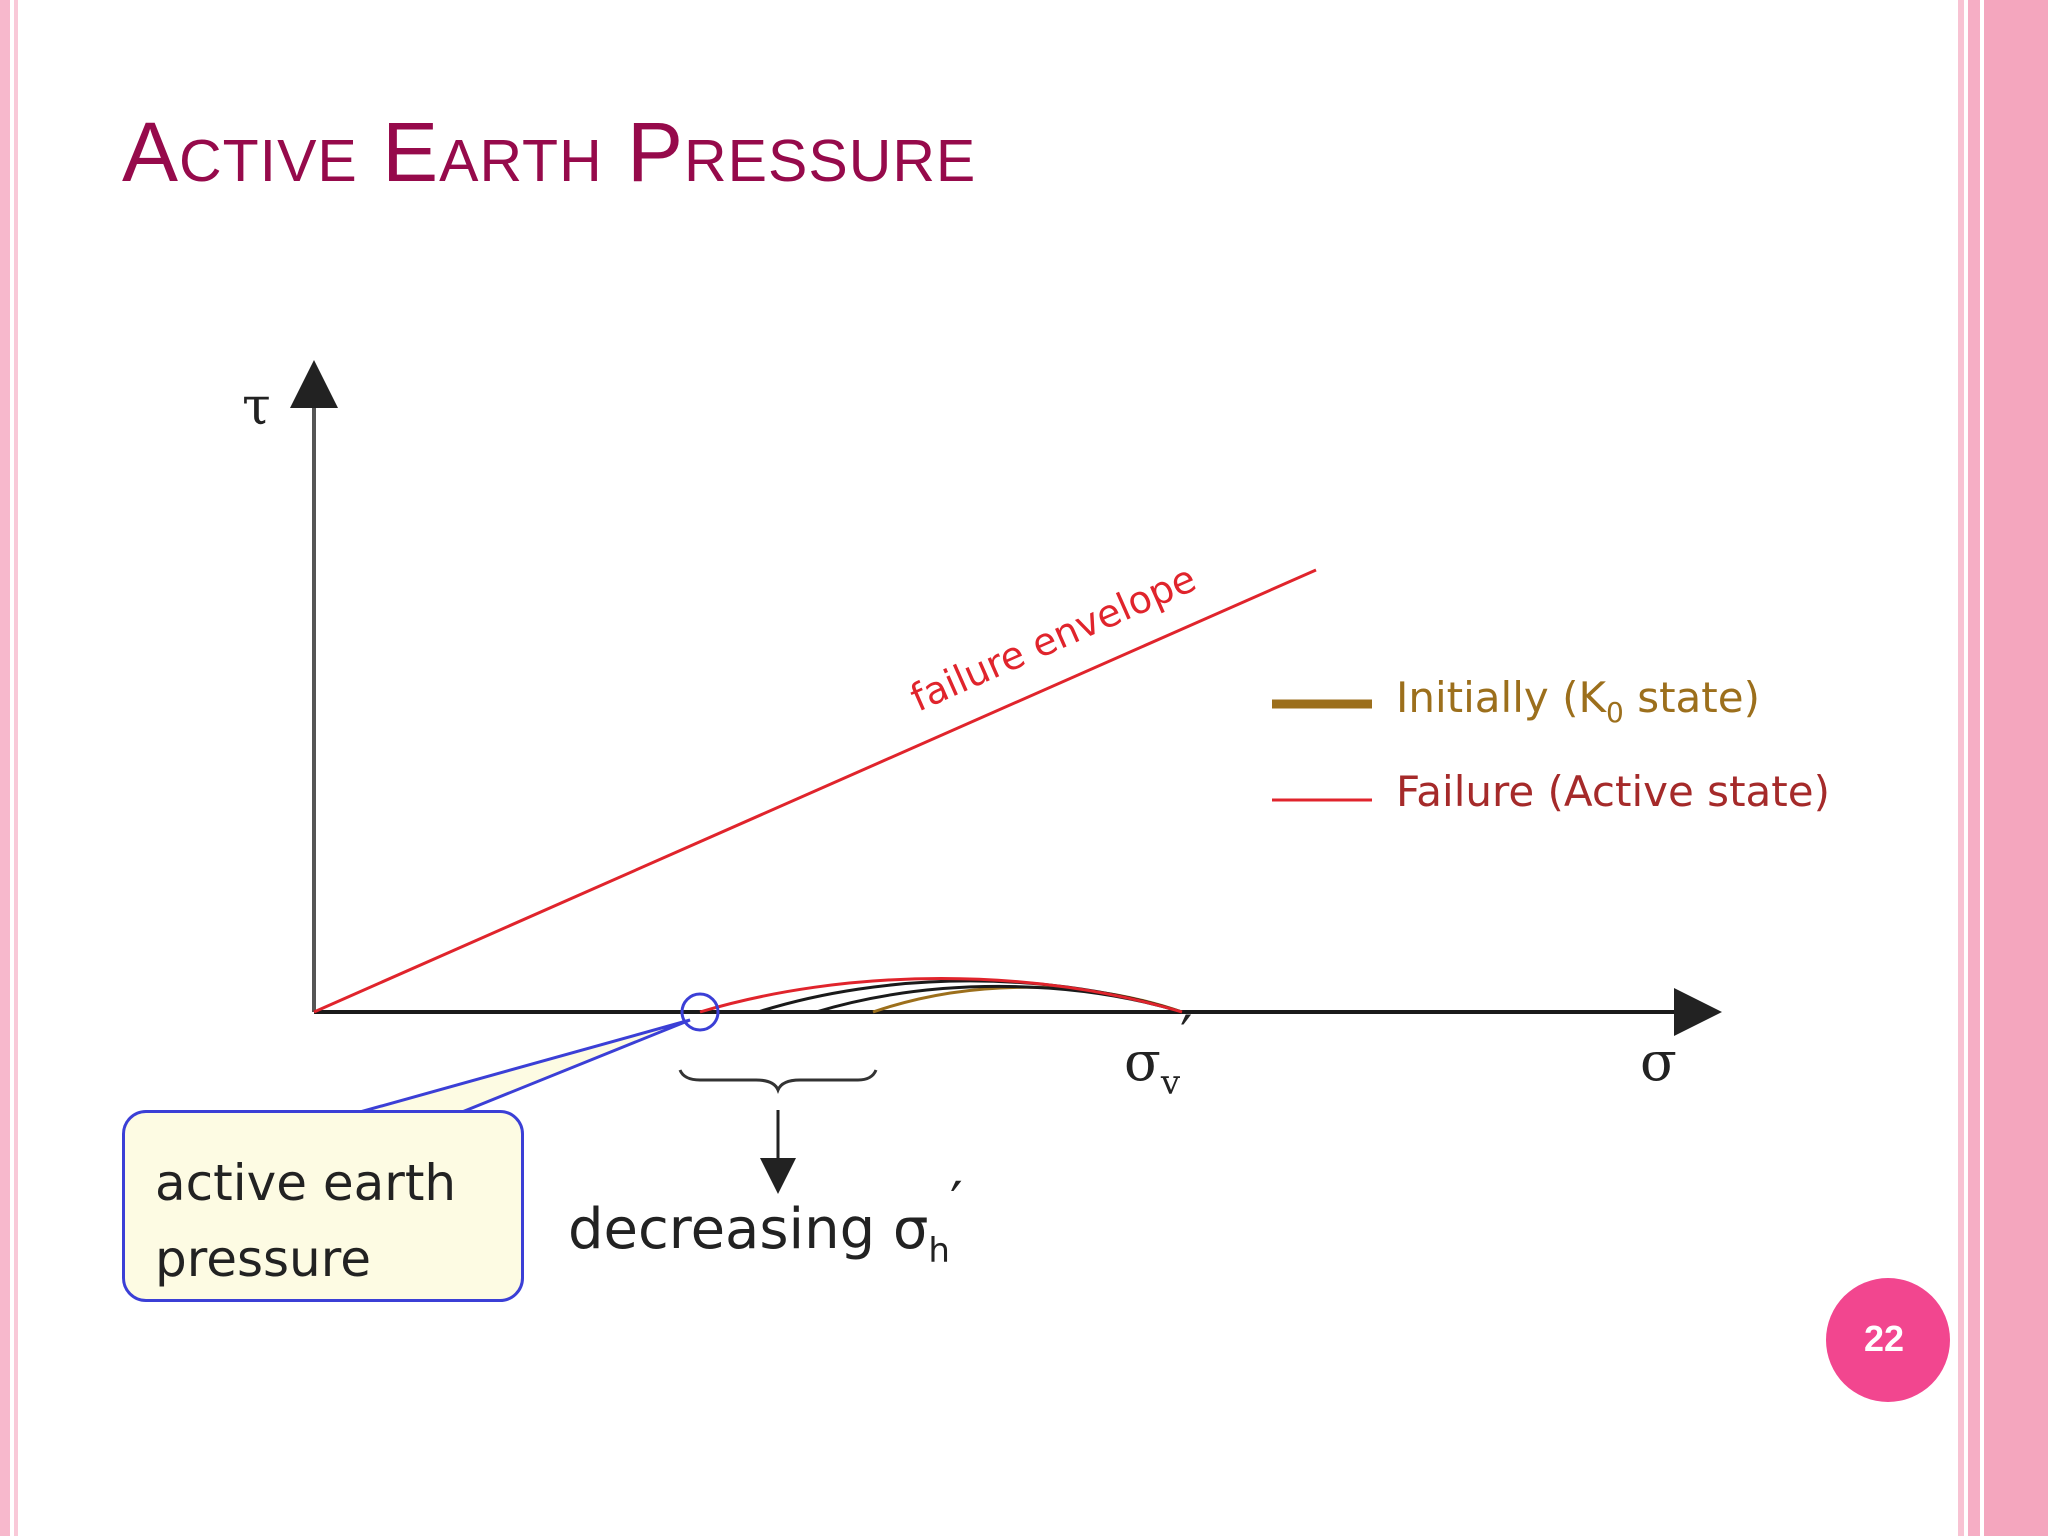 This screenshot has height=1536, width=2048. Describe the element at coordinates (2016, 768) in the screenshot. I see `slide-border-right-wide` at that location.